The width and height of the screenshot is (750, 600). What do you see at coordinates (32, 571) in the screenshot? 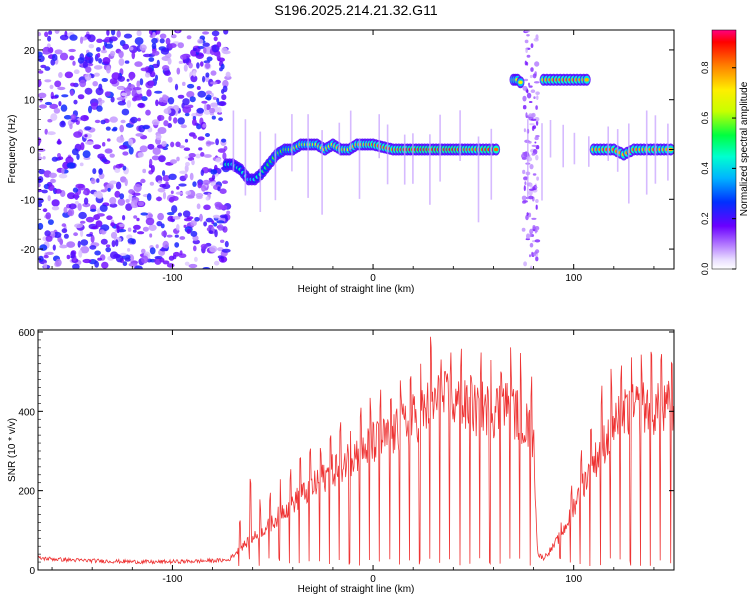
I see `y-tick-label: 0` at bounding box center [32, 571].